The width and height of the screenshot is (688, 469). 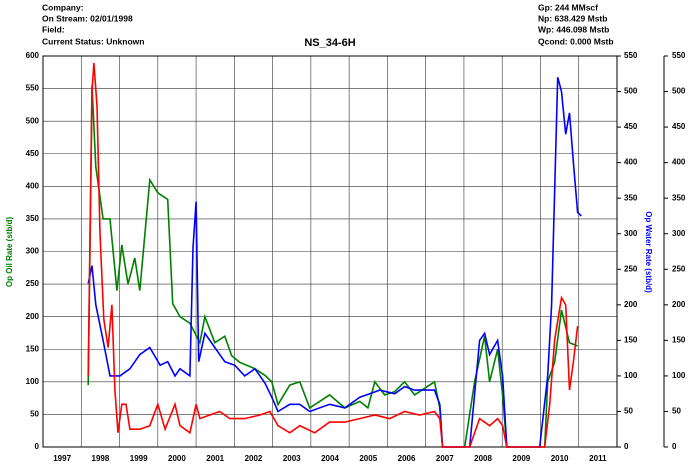 I want to click on x-tick-label: 2002, so click(x=254, y=458).